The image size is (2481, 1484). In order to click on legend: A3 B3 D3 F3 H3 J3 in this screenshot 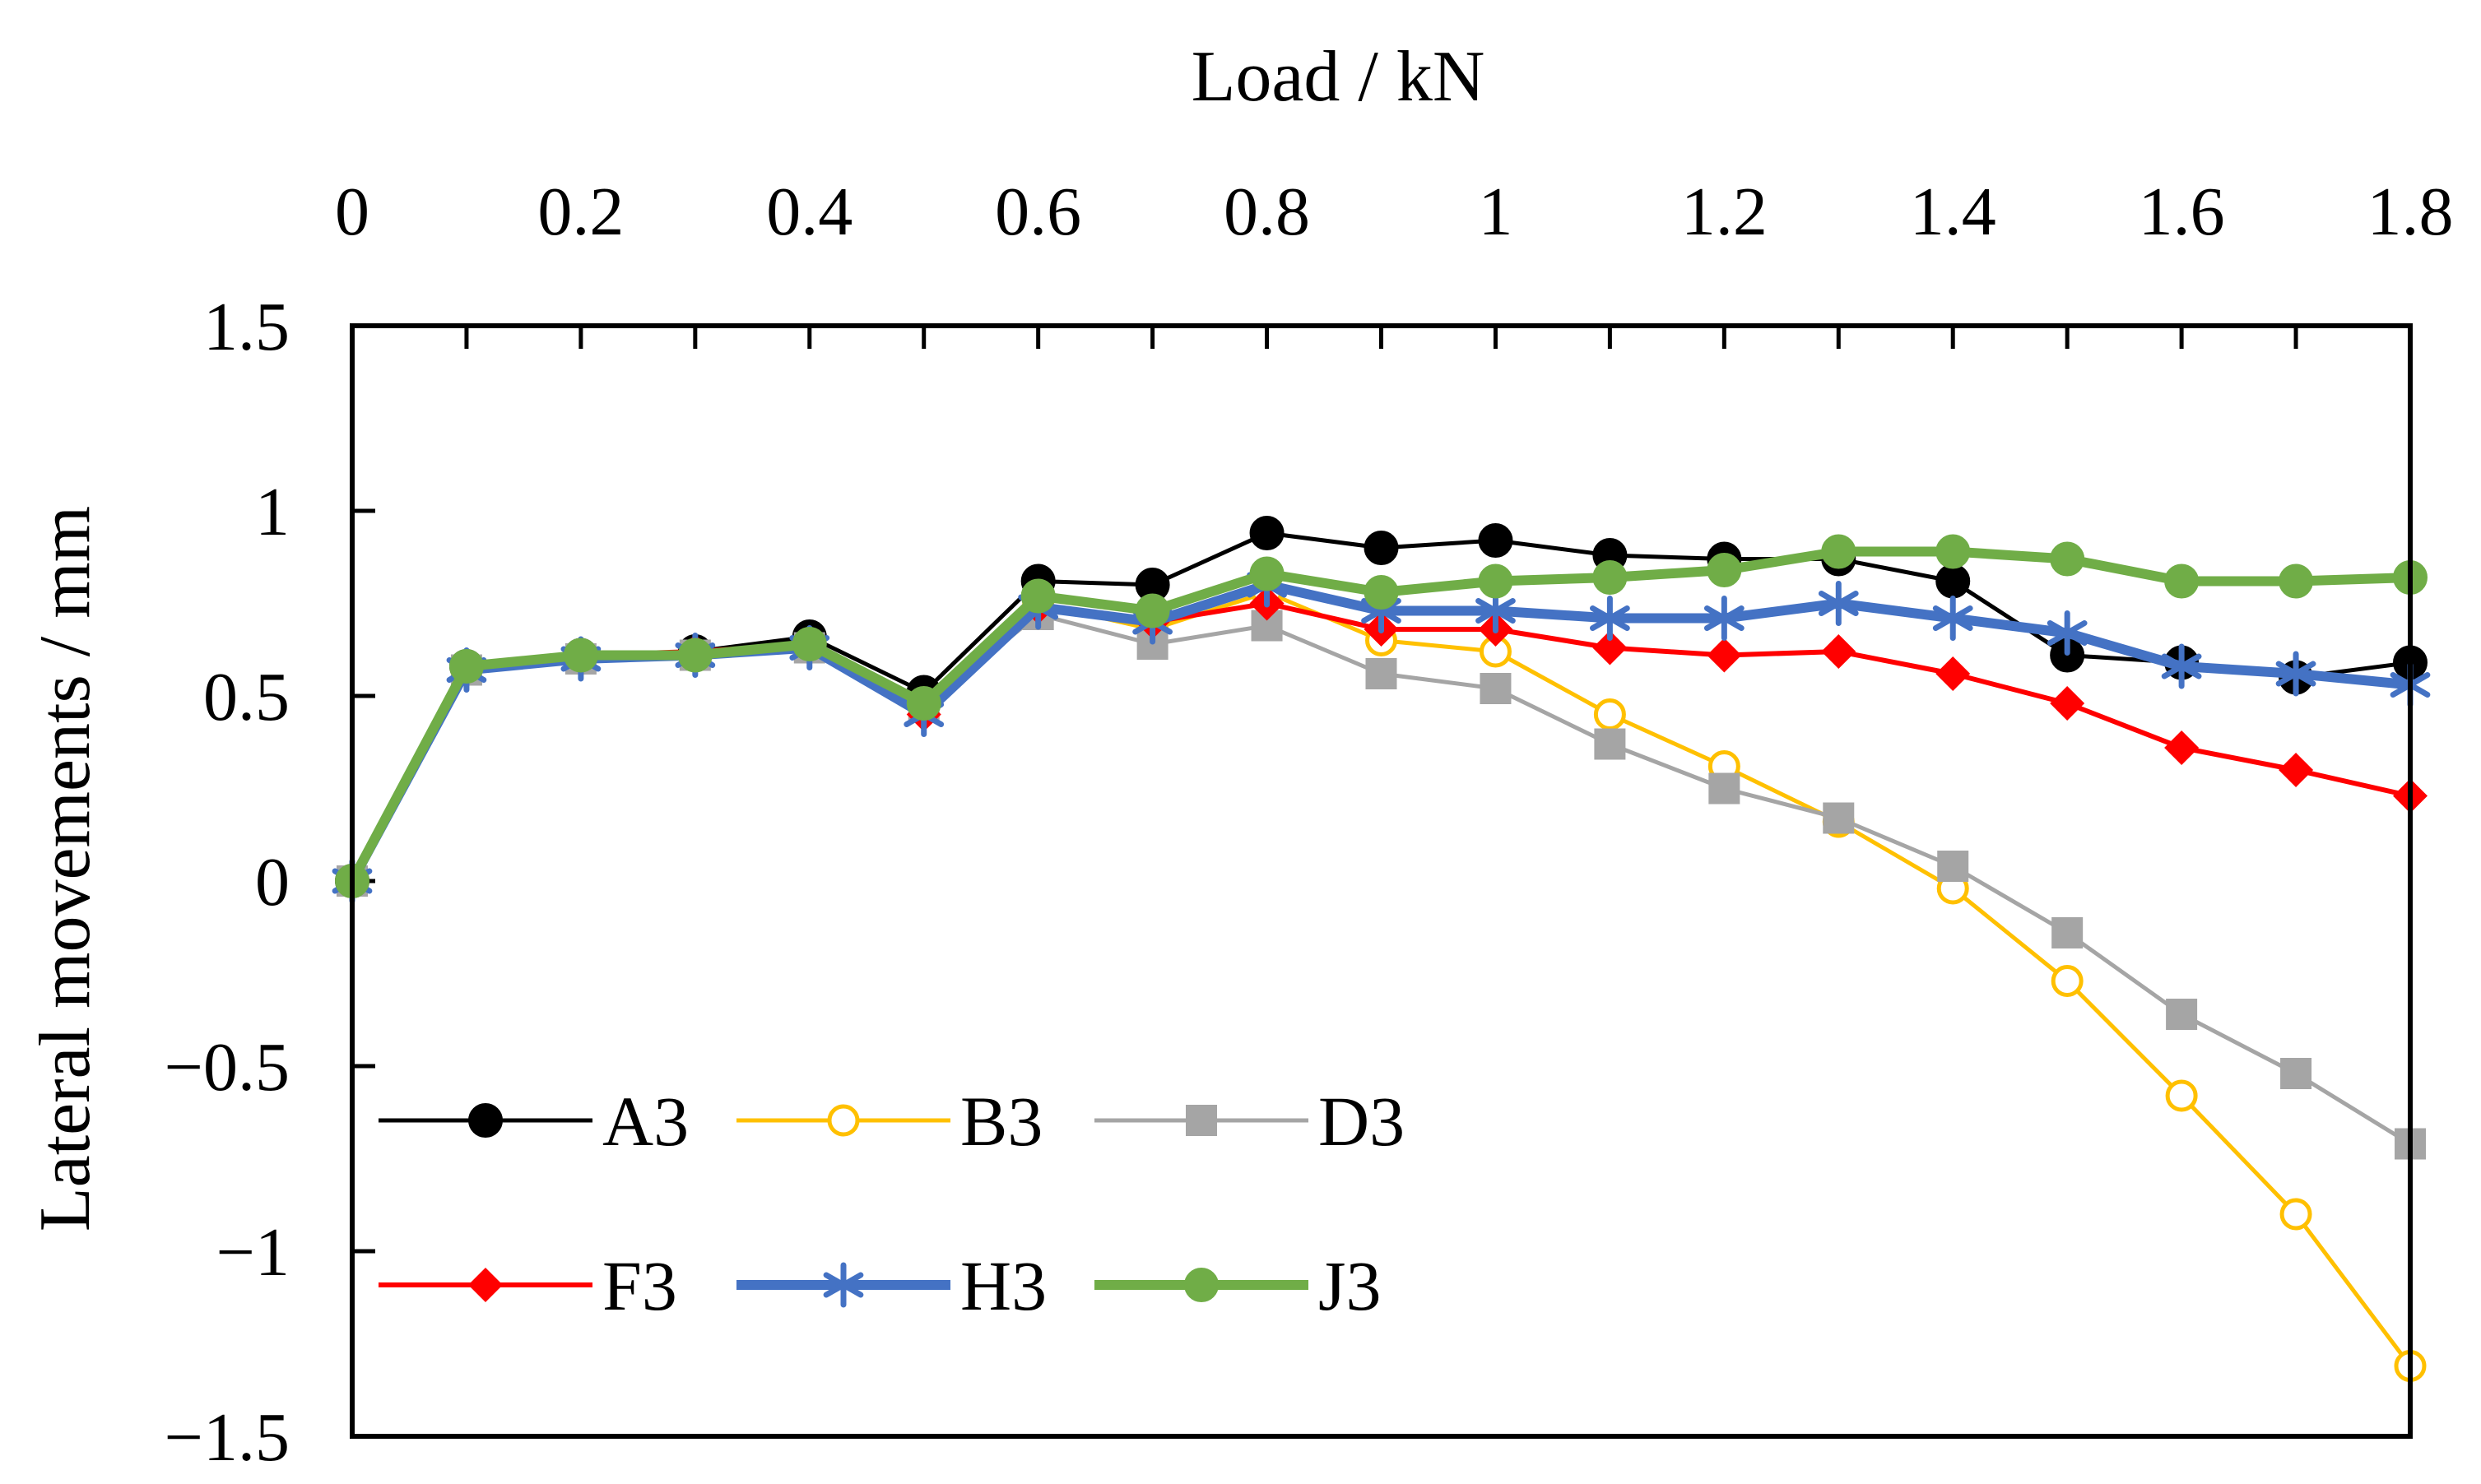, I will do `click(892, 1203)`.